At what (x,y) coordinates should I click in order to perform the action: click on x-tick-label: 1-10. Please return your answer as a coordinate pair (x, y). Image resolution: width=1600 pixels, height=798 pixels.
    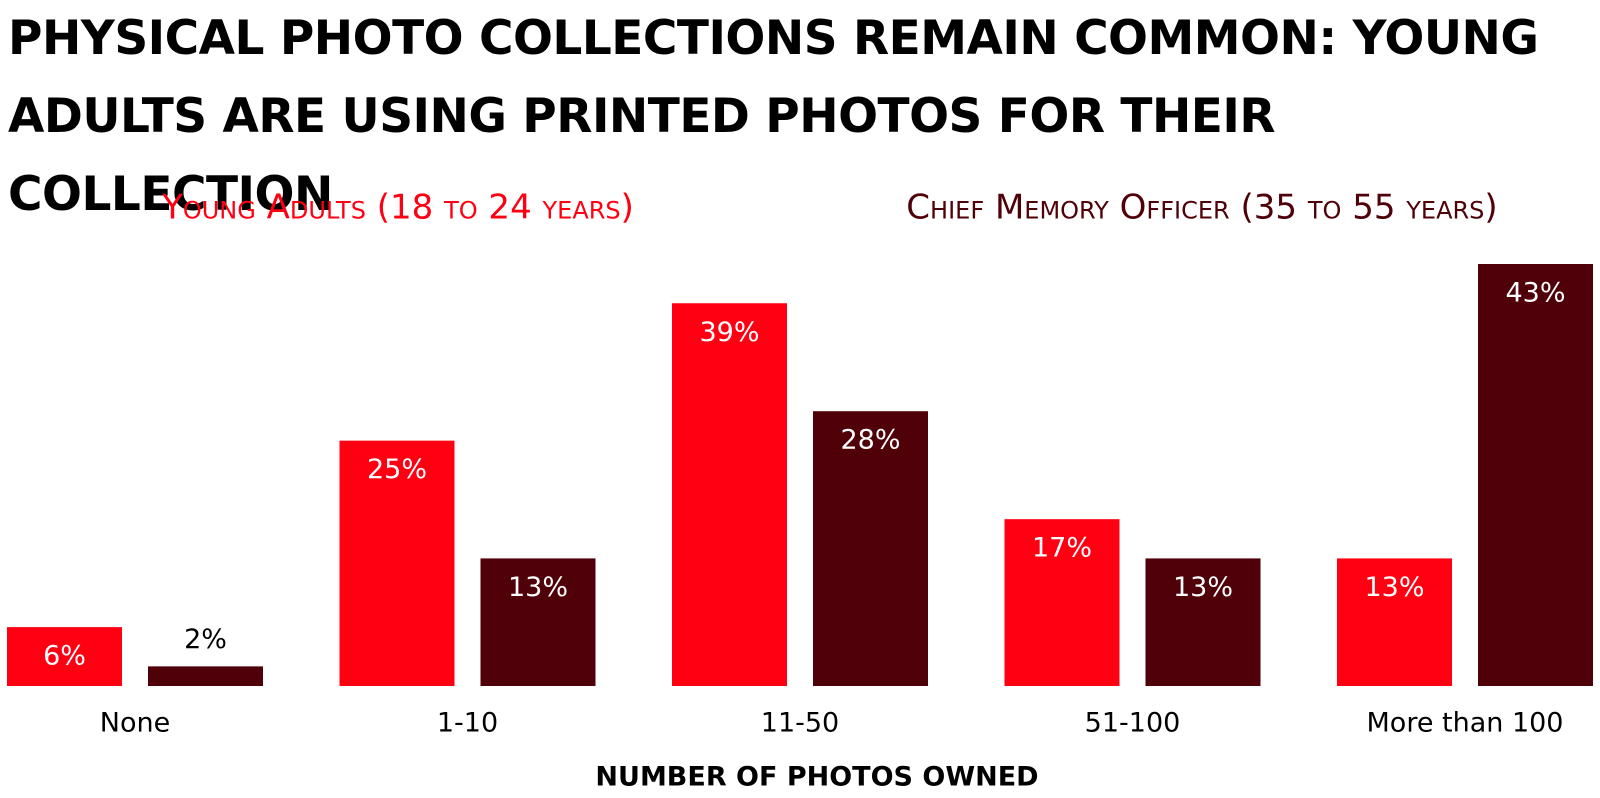
    Looking at the image, I should click on (467, 723).